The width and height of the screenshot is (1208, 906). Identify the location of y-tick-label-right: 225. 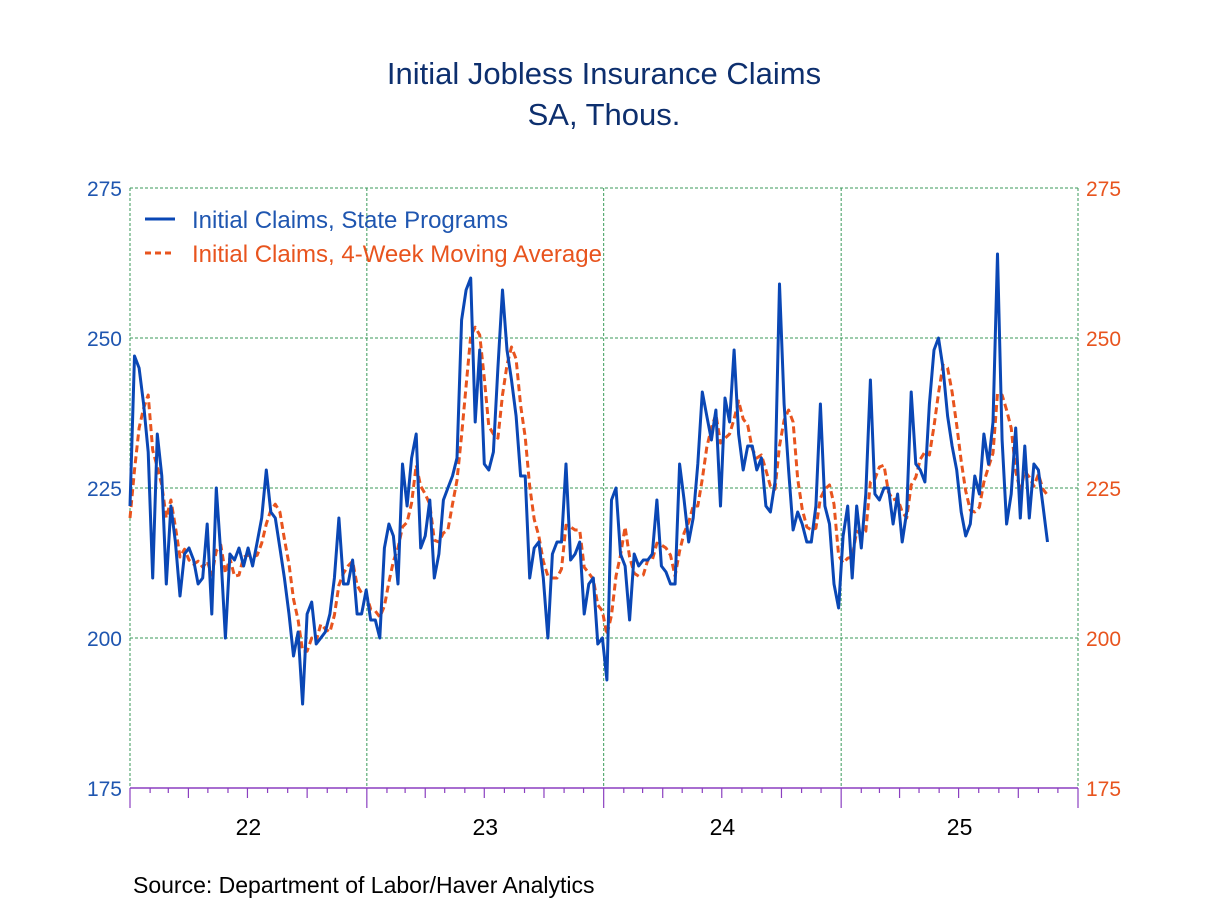
(1103, 489).